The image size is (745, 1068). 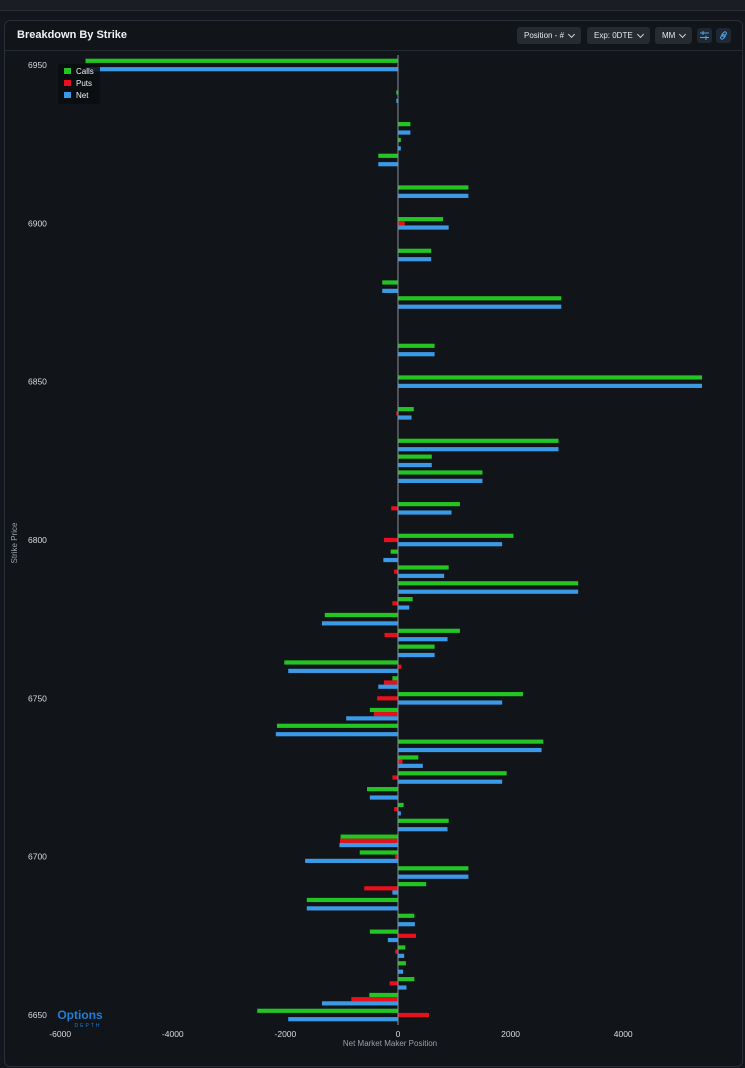 I want to click on filter-button, so click(x=704, y=35).